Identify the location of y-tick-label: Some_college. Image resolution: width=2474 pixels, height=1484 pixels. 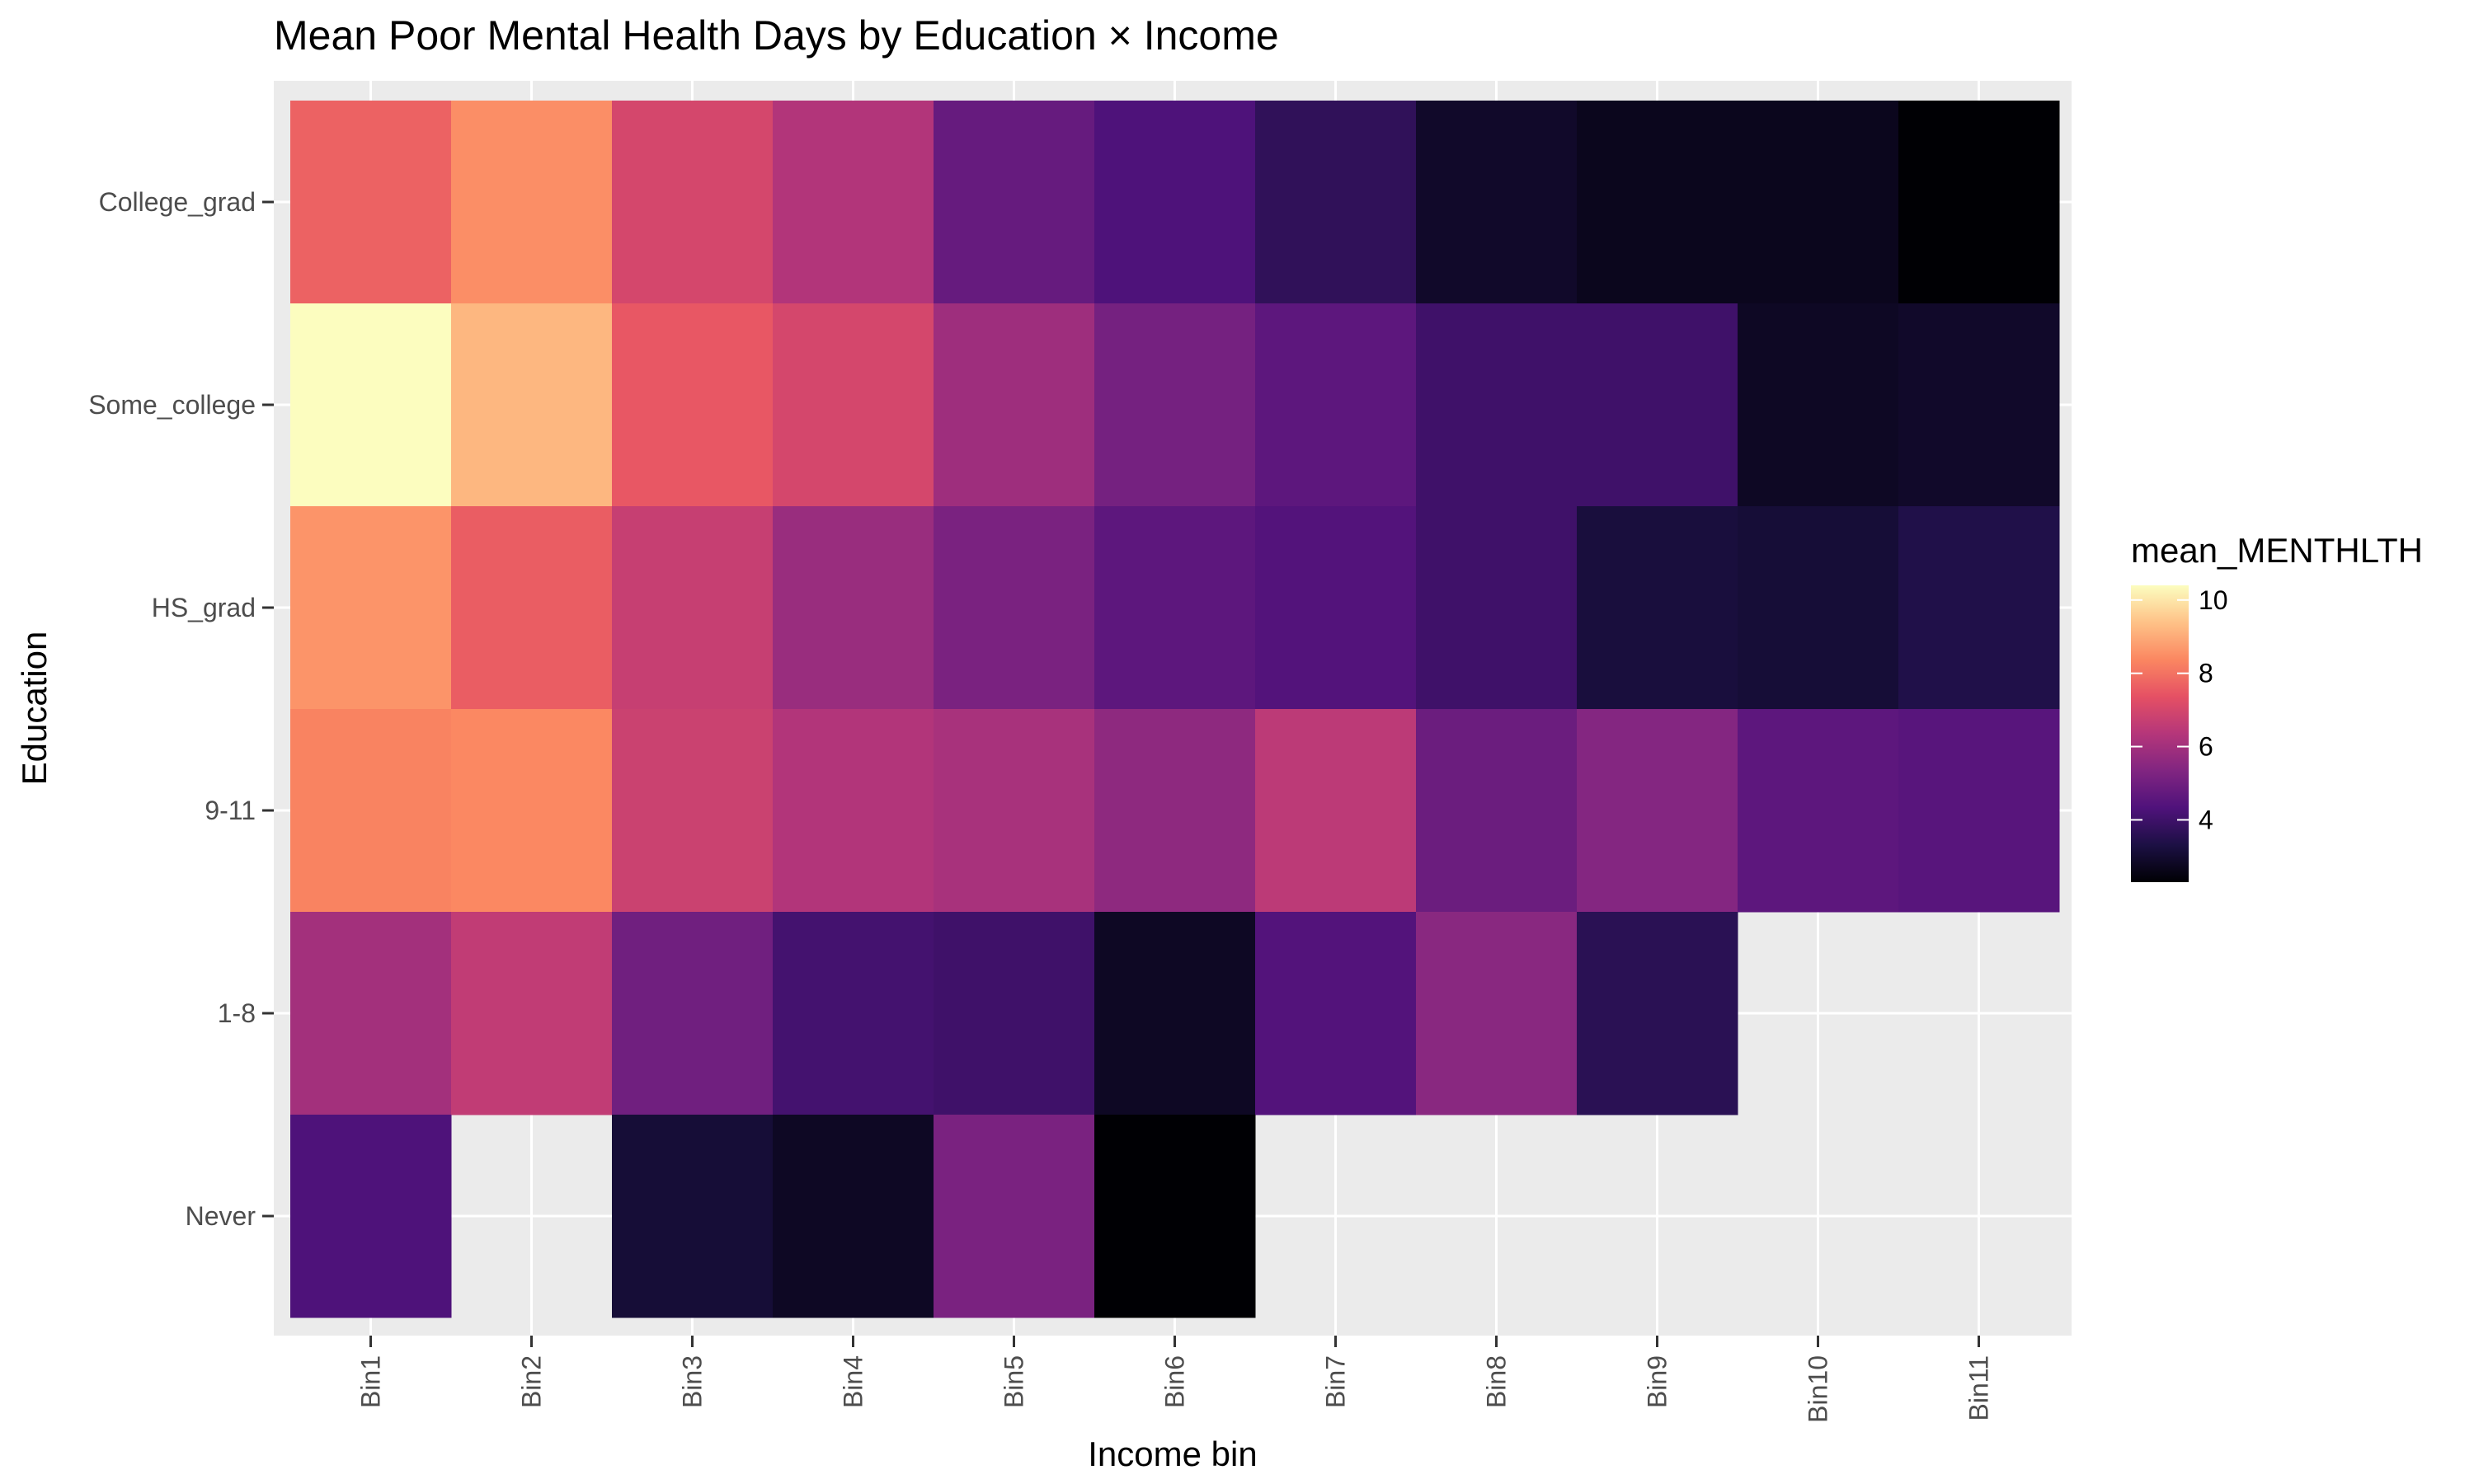
(172, 405).